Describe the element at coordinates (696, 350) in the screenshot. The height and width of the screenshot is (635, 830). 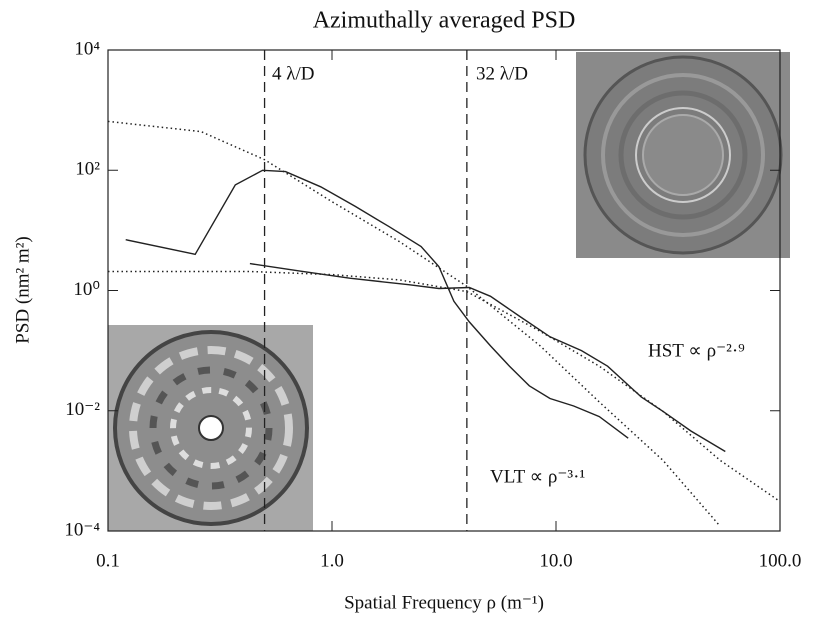
I see `annotation: HST ∝ ρ⁻²·⁹` at that location.